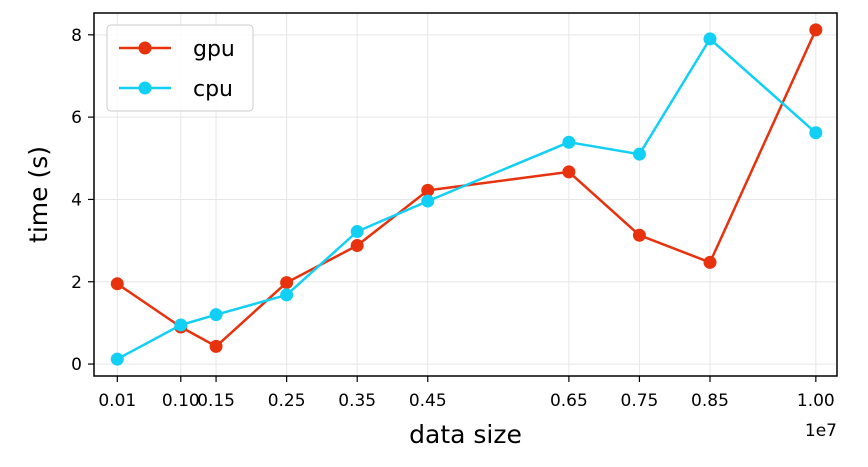 The width and height of the screenshot is (868, 467). What do you see at coordinates (176, 89) in the screenshot?
I see `legend-item-cpu: cpu` at bounding box center [176, 89].